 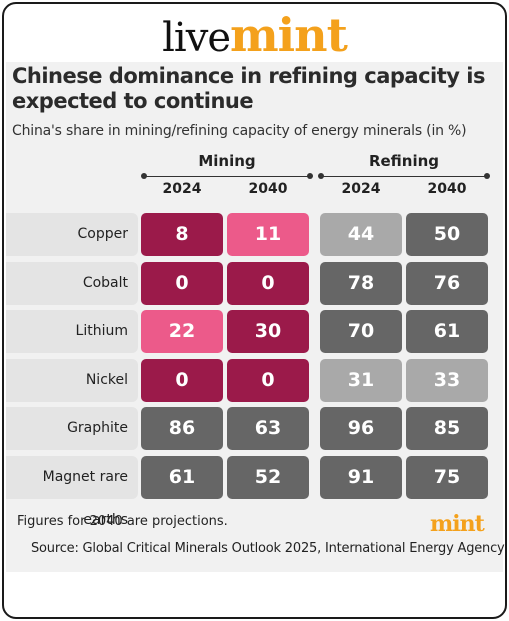 I want to click on value-cell-refining-2040: 61, so click(x=447, y=331).